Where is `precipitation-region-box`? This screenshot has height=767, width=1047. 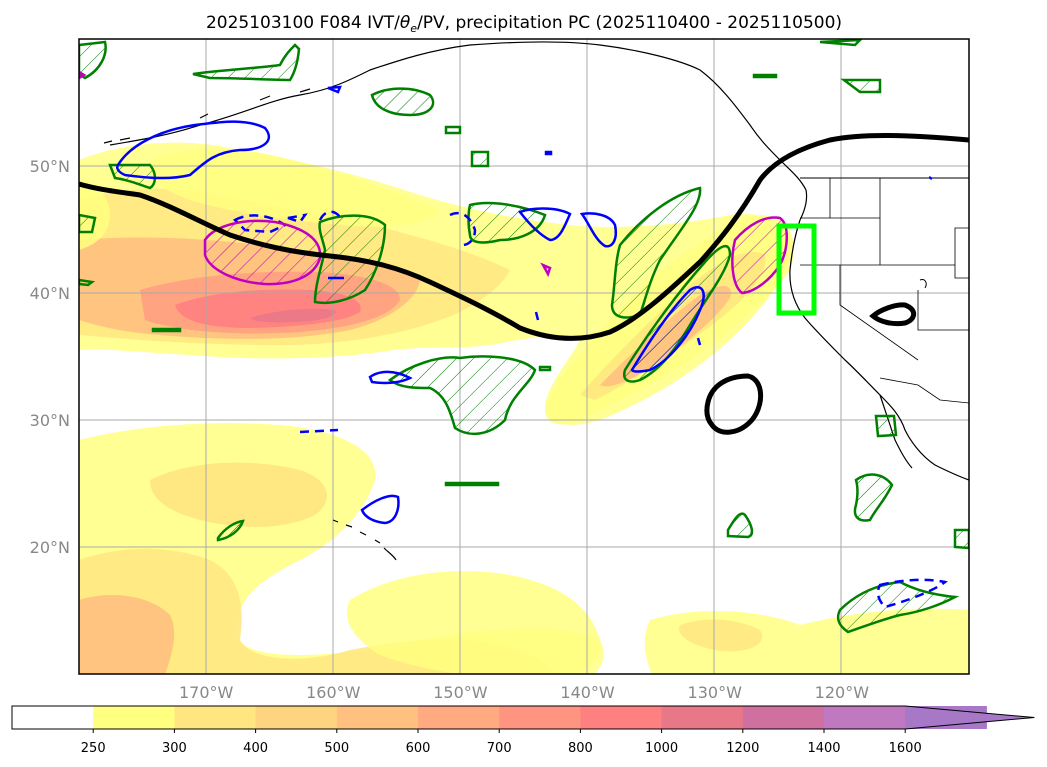
precipitation-region-box is located at coordinates (796, 269).